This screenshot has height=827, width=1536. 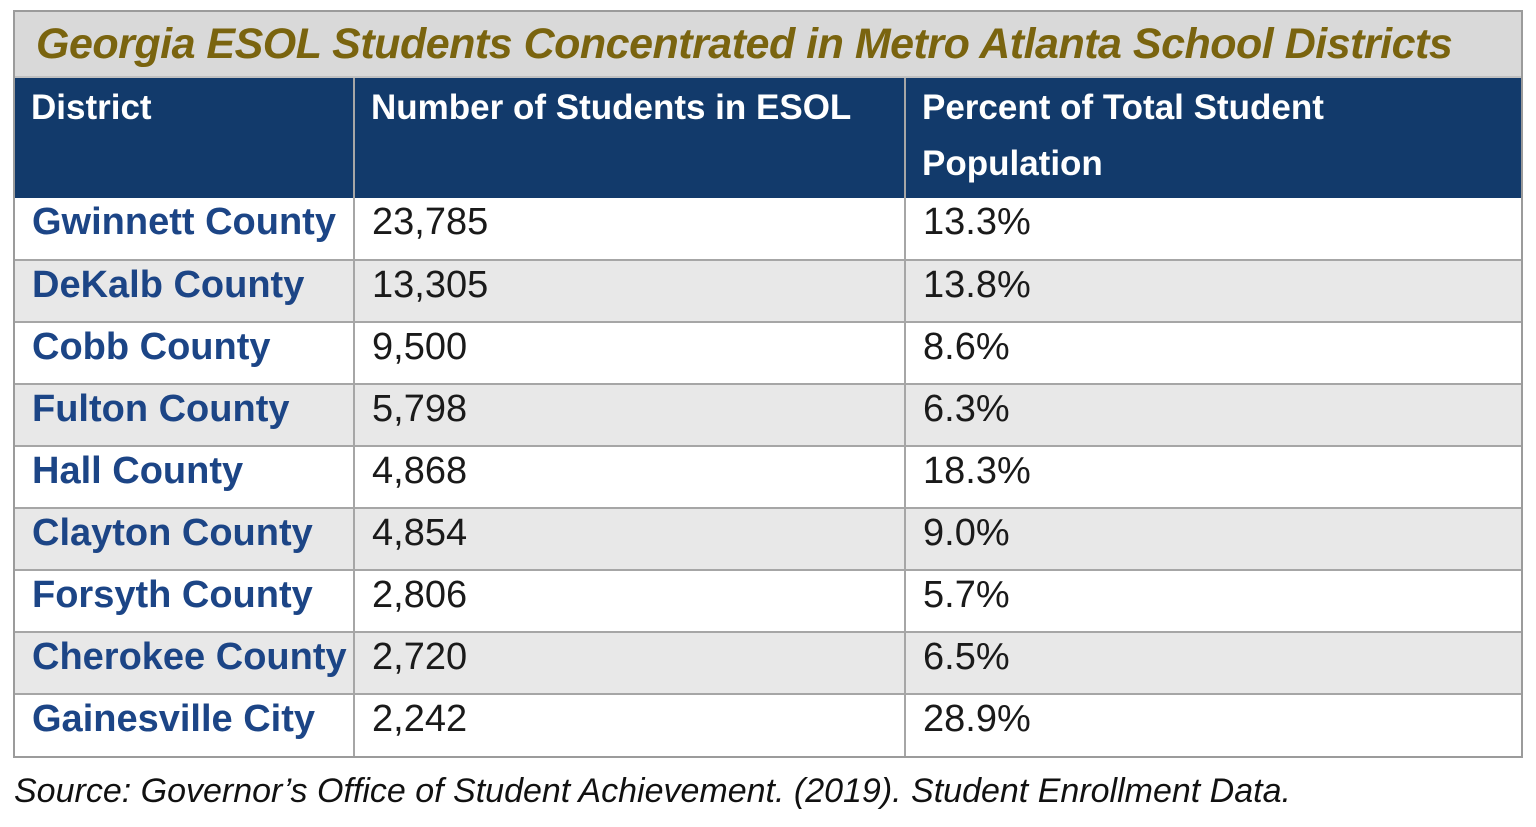 What do you see at coordinates (629, 290) in the screenshot?
I see `esol-count-cell: 13,305` at bounding box center [629, 290].